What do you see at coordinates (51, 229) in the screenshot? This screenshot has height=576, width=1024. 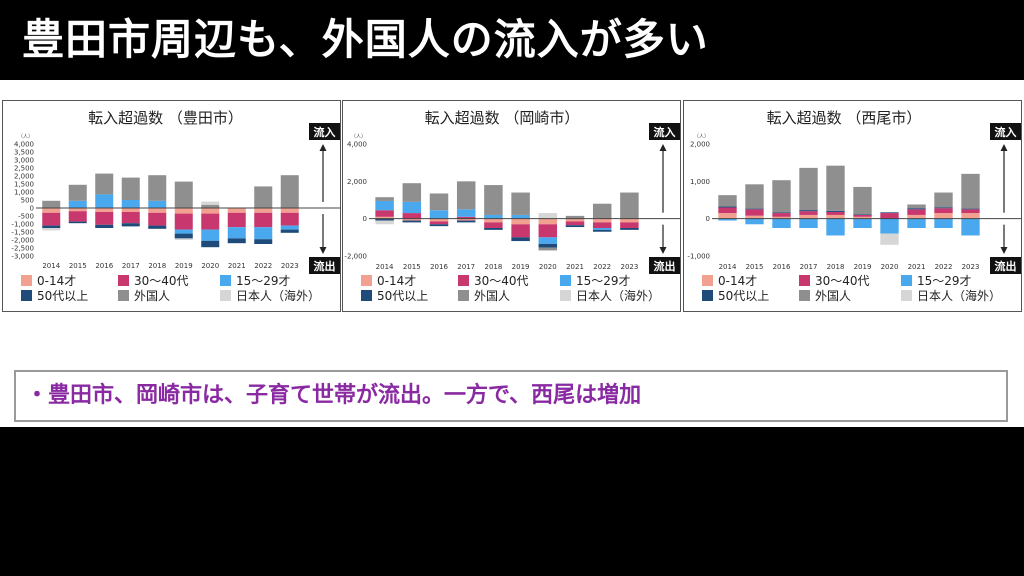 I see `bar-japanese-abroad-2014` at bounding box center [51, 229].